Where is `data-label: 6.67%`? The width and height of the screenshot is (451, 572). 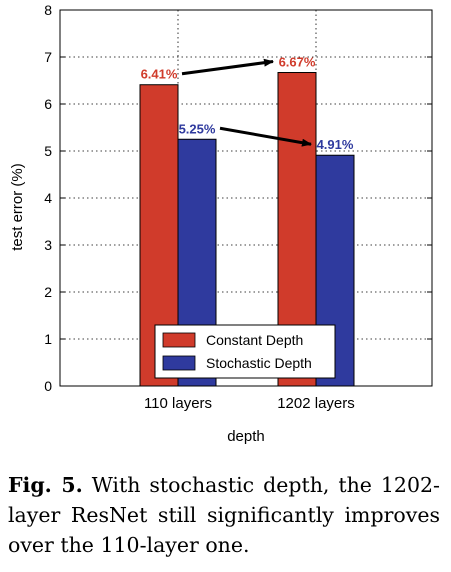 data-label: 6.67% is located at coordinates (297, 62).